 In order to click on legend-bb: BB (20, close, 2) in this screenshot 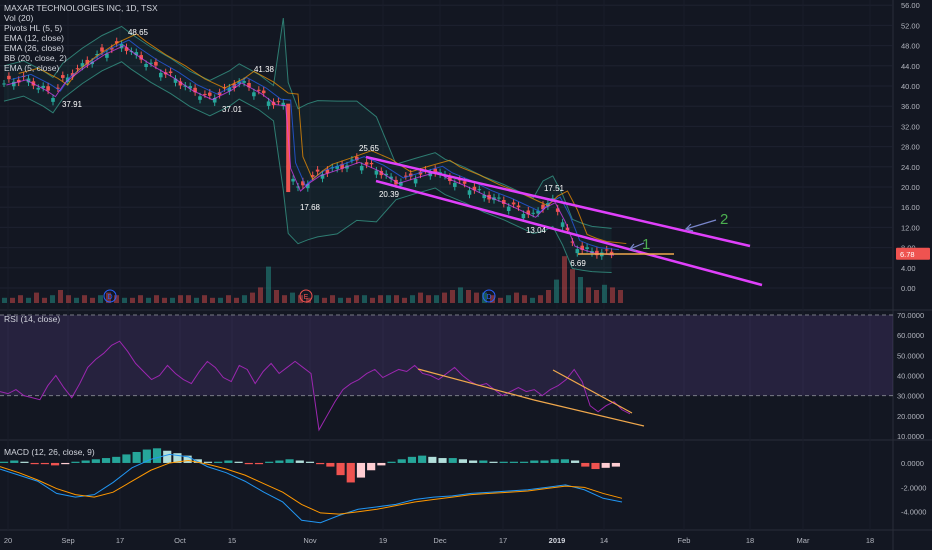, I will do `click(35, 58)`.